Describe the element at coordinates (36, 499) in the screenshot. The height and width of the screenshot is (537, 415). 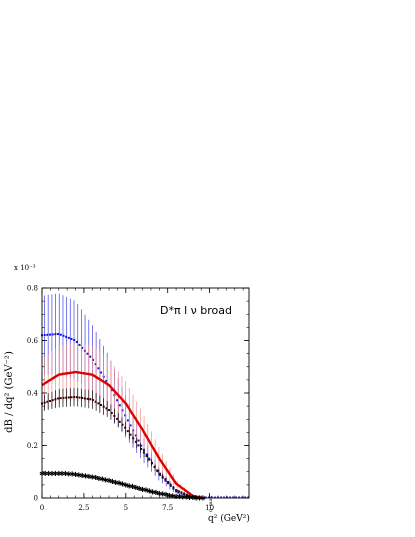
I see `y-tick-label: 0` at that location.